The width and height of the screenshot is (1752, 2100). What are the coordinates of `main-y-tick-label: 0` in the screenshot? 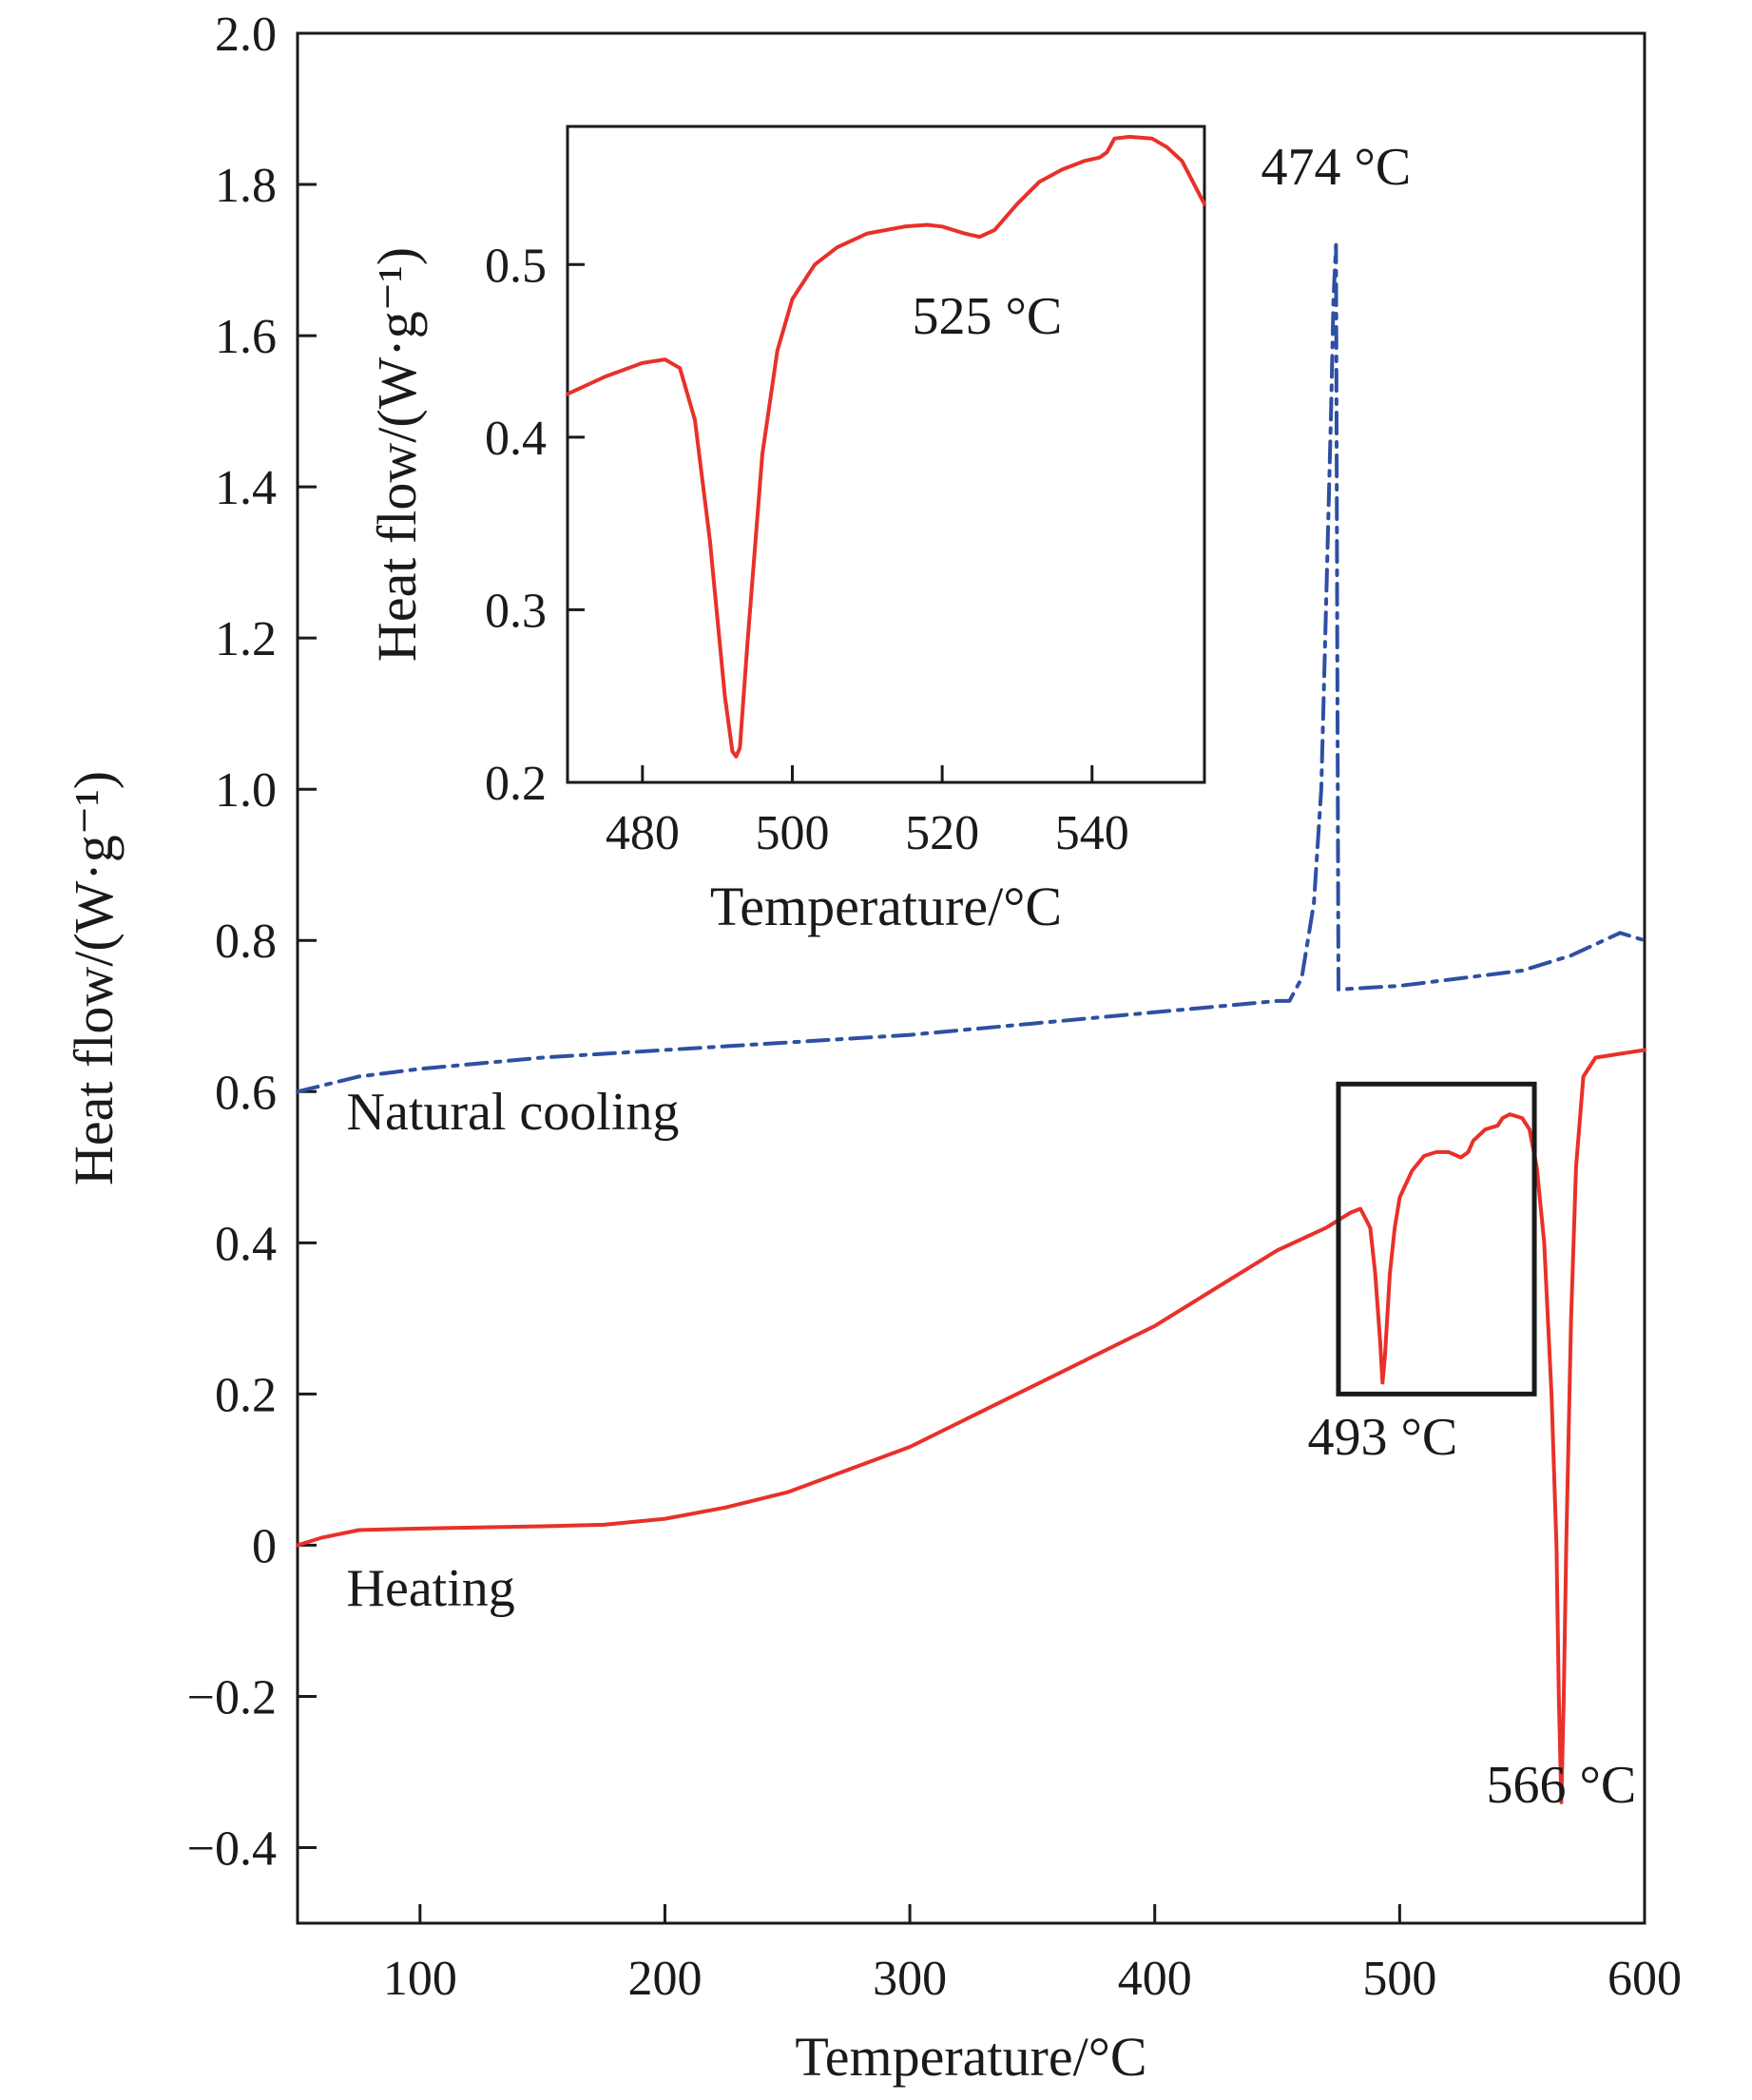 It's located at (264, 1546).